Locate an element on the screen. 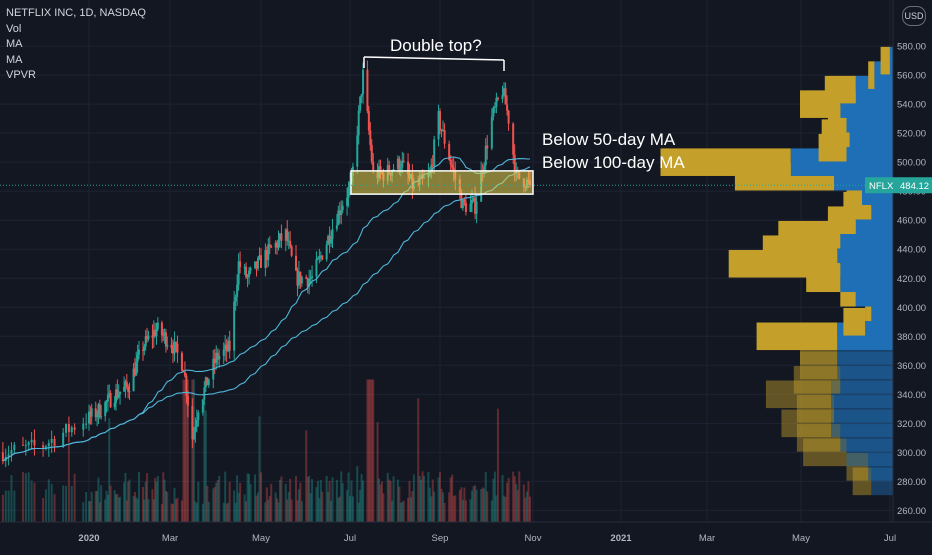 This screenshot has height=555, width=932. vpvr-down-bar is located at coordinates (862, 481).